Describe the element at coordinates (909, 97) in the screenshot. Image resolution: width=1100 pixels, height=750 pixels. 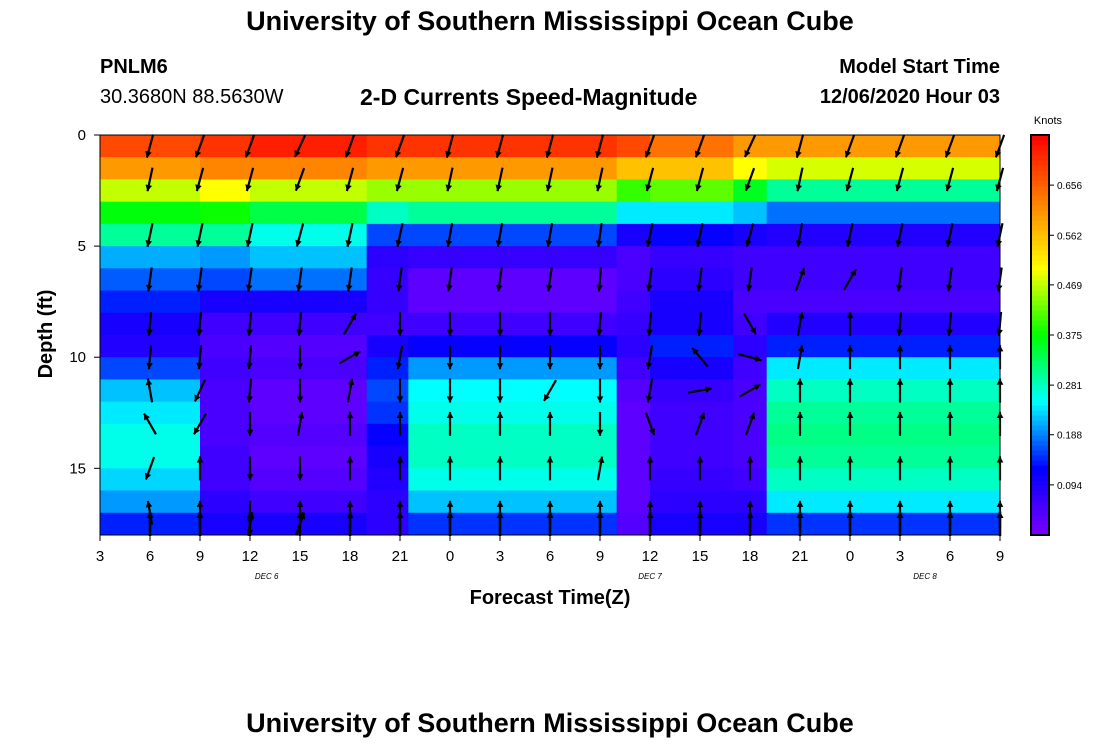
I see `model-start-value: 12/06/2020 Hour 03` at that location.